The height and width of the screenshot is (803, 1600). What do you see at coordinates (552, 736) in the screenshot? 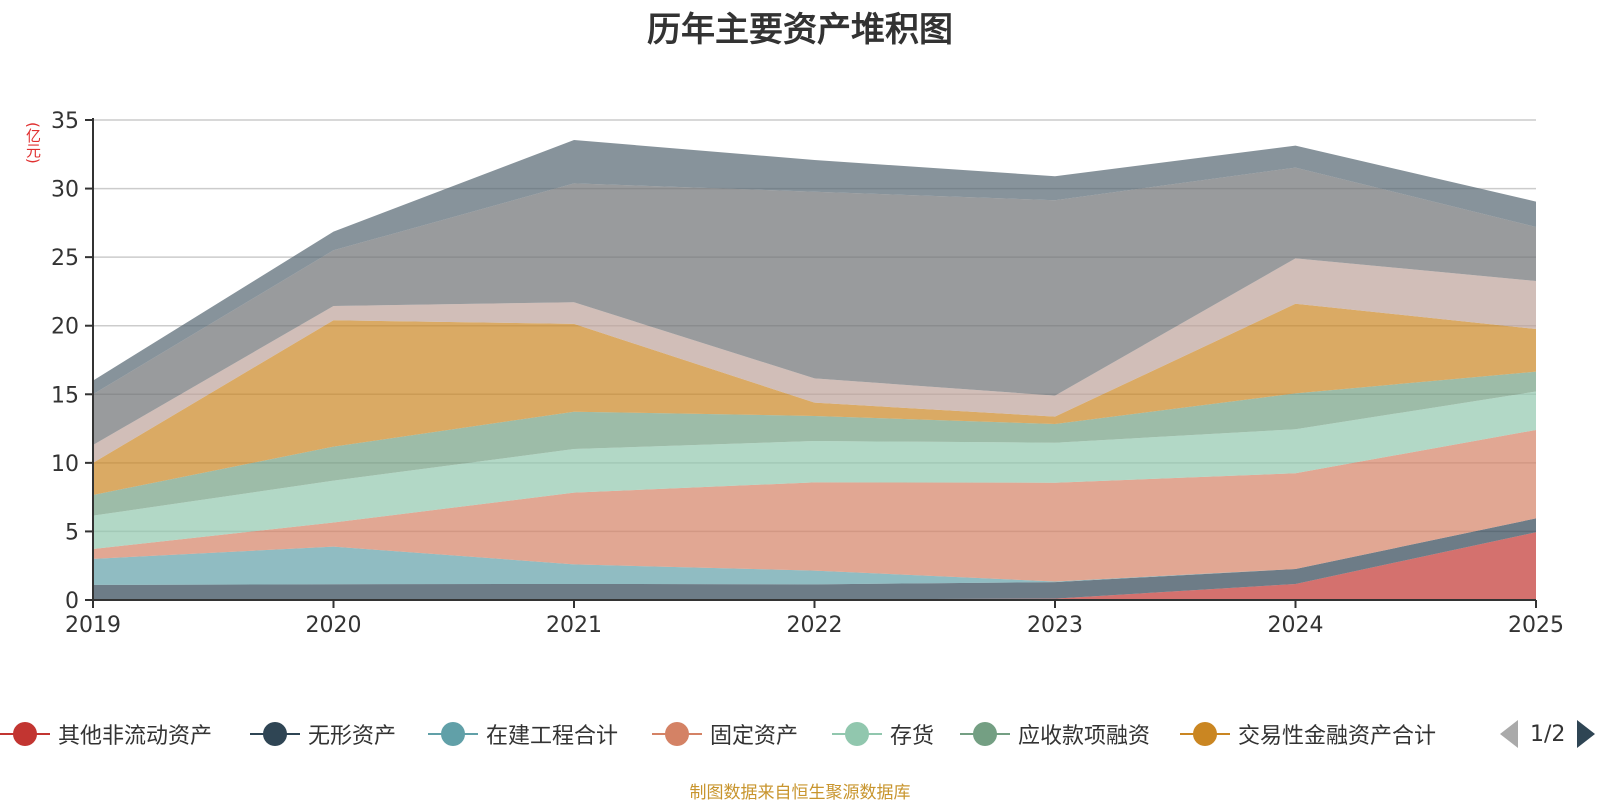
I see `legend-label: 在建工程合计` at bounding box center [552, 736].